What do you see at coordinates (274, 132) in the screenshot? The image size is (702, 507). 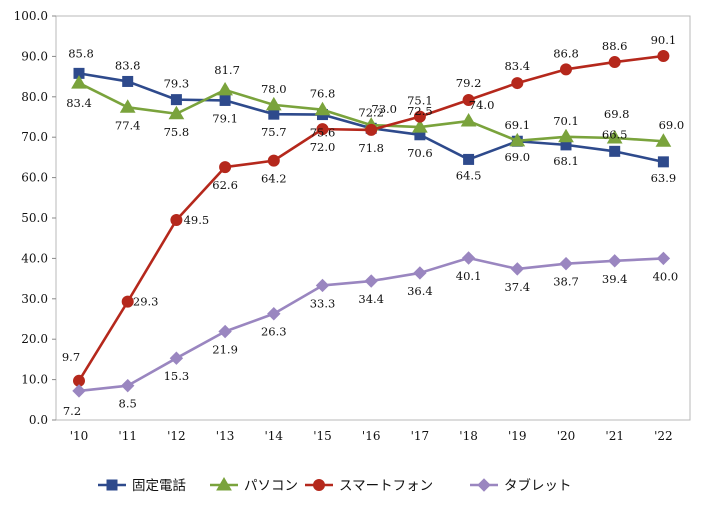 I see `data-label-landline: 75.7` at bounding box center [274, 132].